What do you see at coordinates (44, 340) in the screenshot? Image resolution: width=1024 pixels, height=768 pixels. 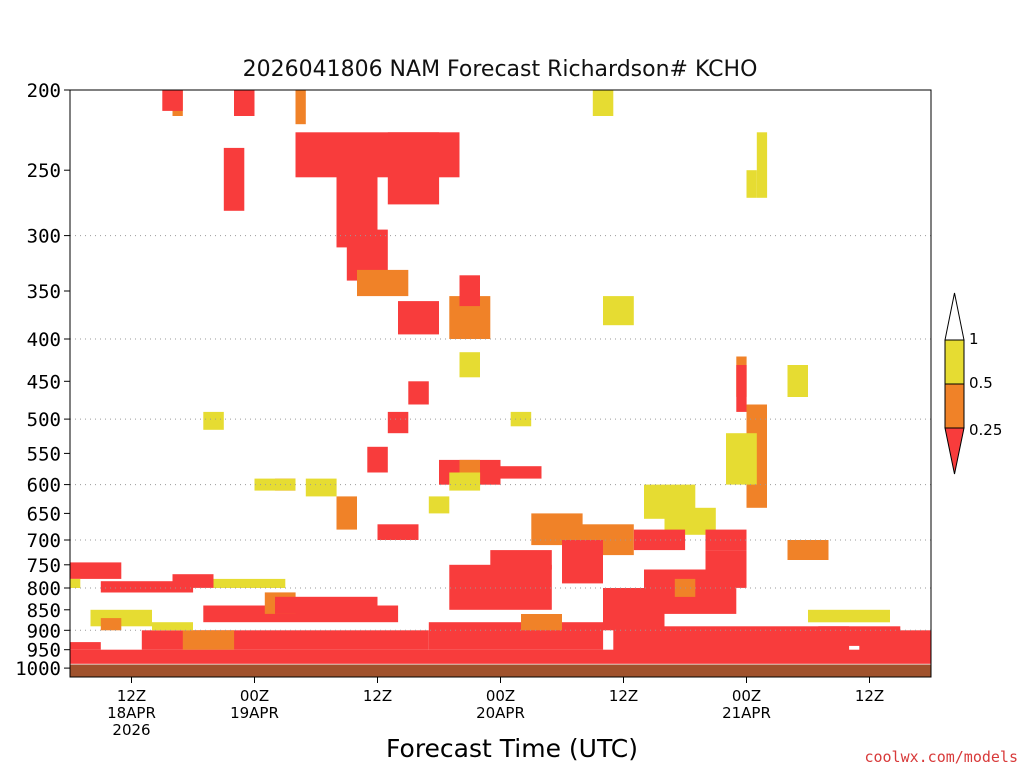 I see `y-tick-label-400: 400` at bounding box center [44, 340].